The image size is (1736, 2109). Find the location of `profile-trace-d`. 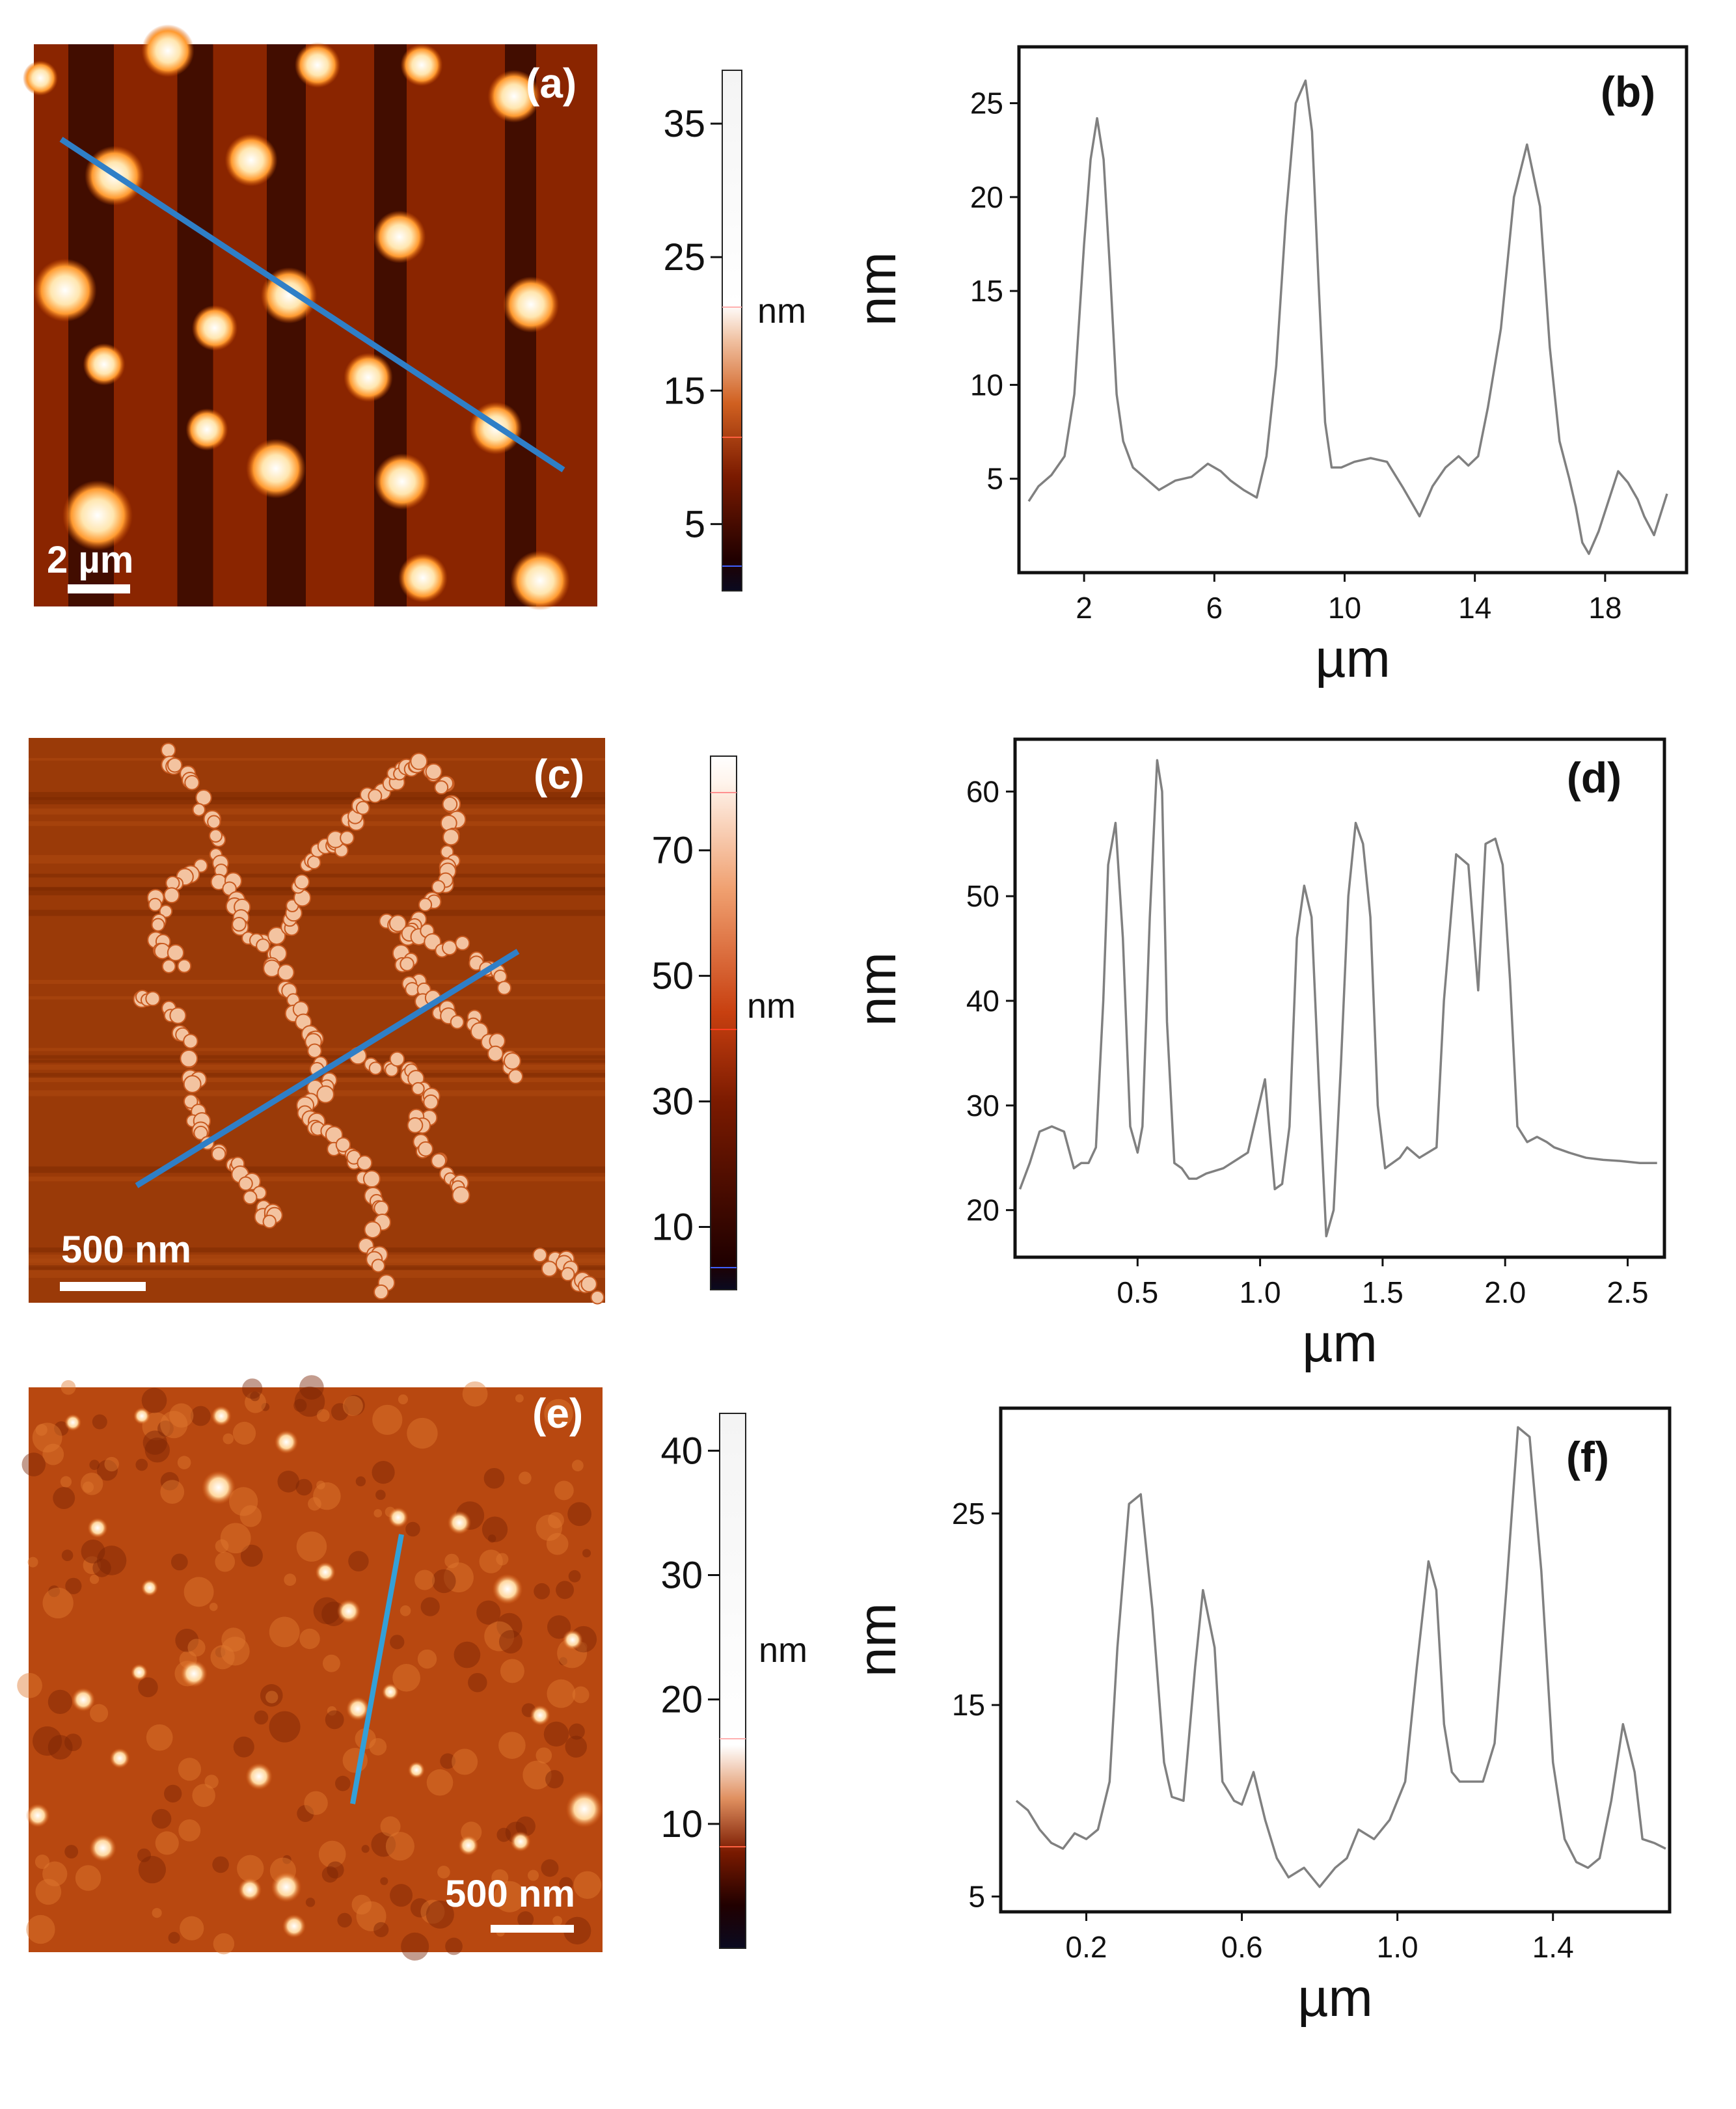

profile-trace-d is located at coordinates (1338, 998).